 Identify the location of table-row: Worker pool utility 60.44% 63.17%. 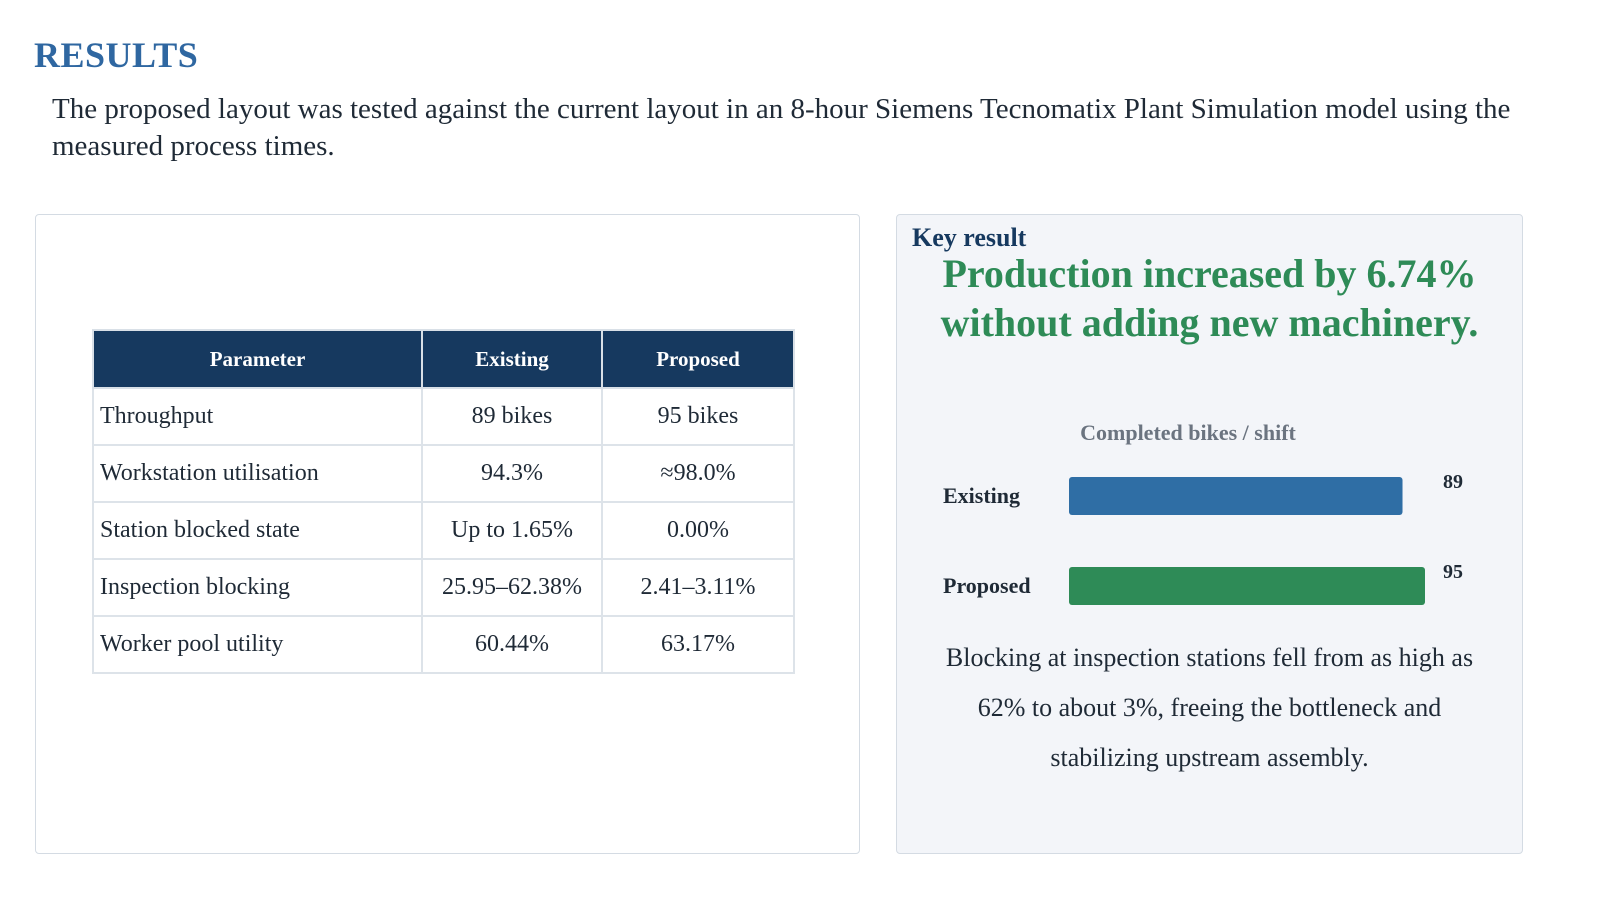
(443, 644).